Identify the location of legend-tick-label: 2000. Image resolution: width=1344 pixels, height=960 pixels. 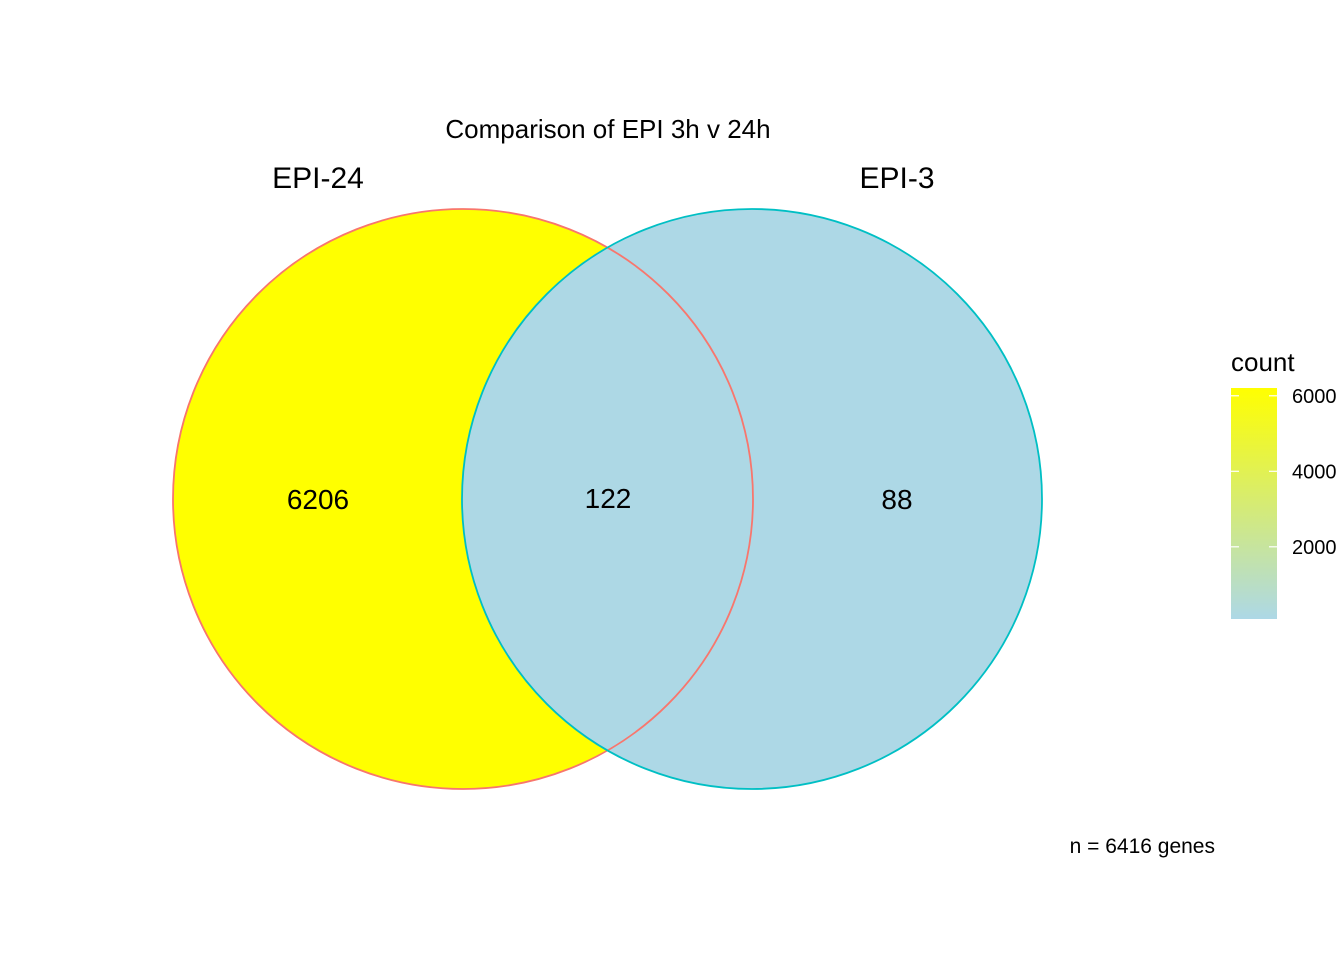
(1314, 548).